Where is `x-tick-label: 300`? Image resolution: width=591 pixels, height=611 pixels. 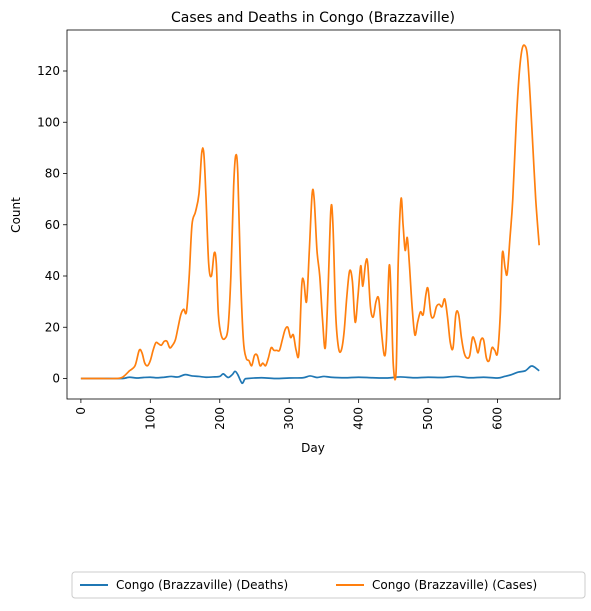 x-tick-label: 300 is located at coordinates (289, 418).